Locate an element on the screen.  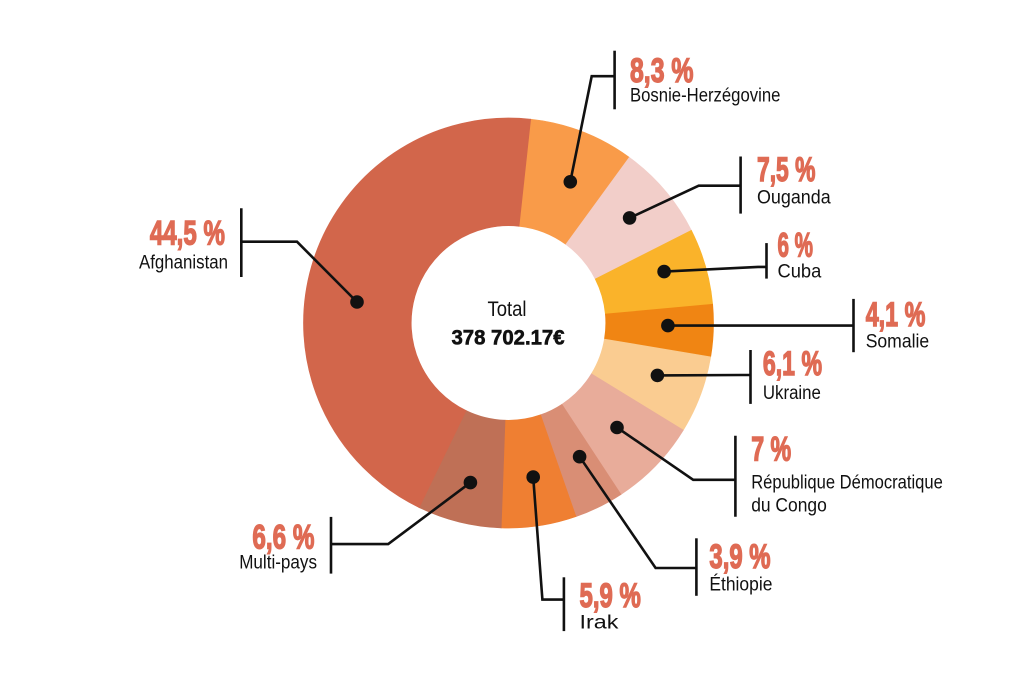
svg-text: Total is located at coordinates (507, 309).